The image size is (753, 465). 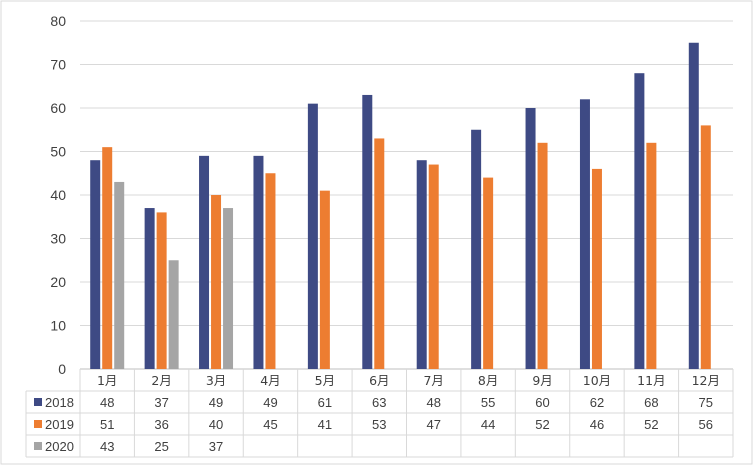 What do you see at coordinates (325, 402) in the screenshot?
I see `table-cell: 61` at bounding box center [325, 402].